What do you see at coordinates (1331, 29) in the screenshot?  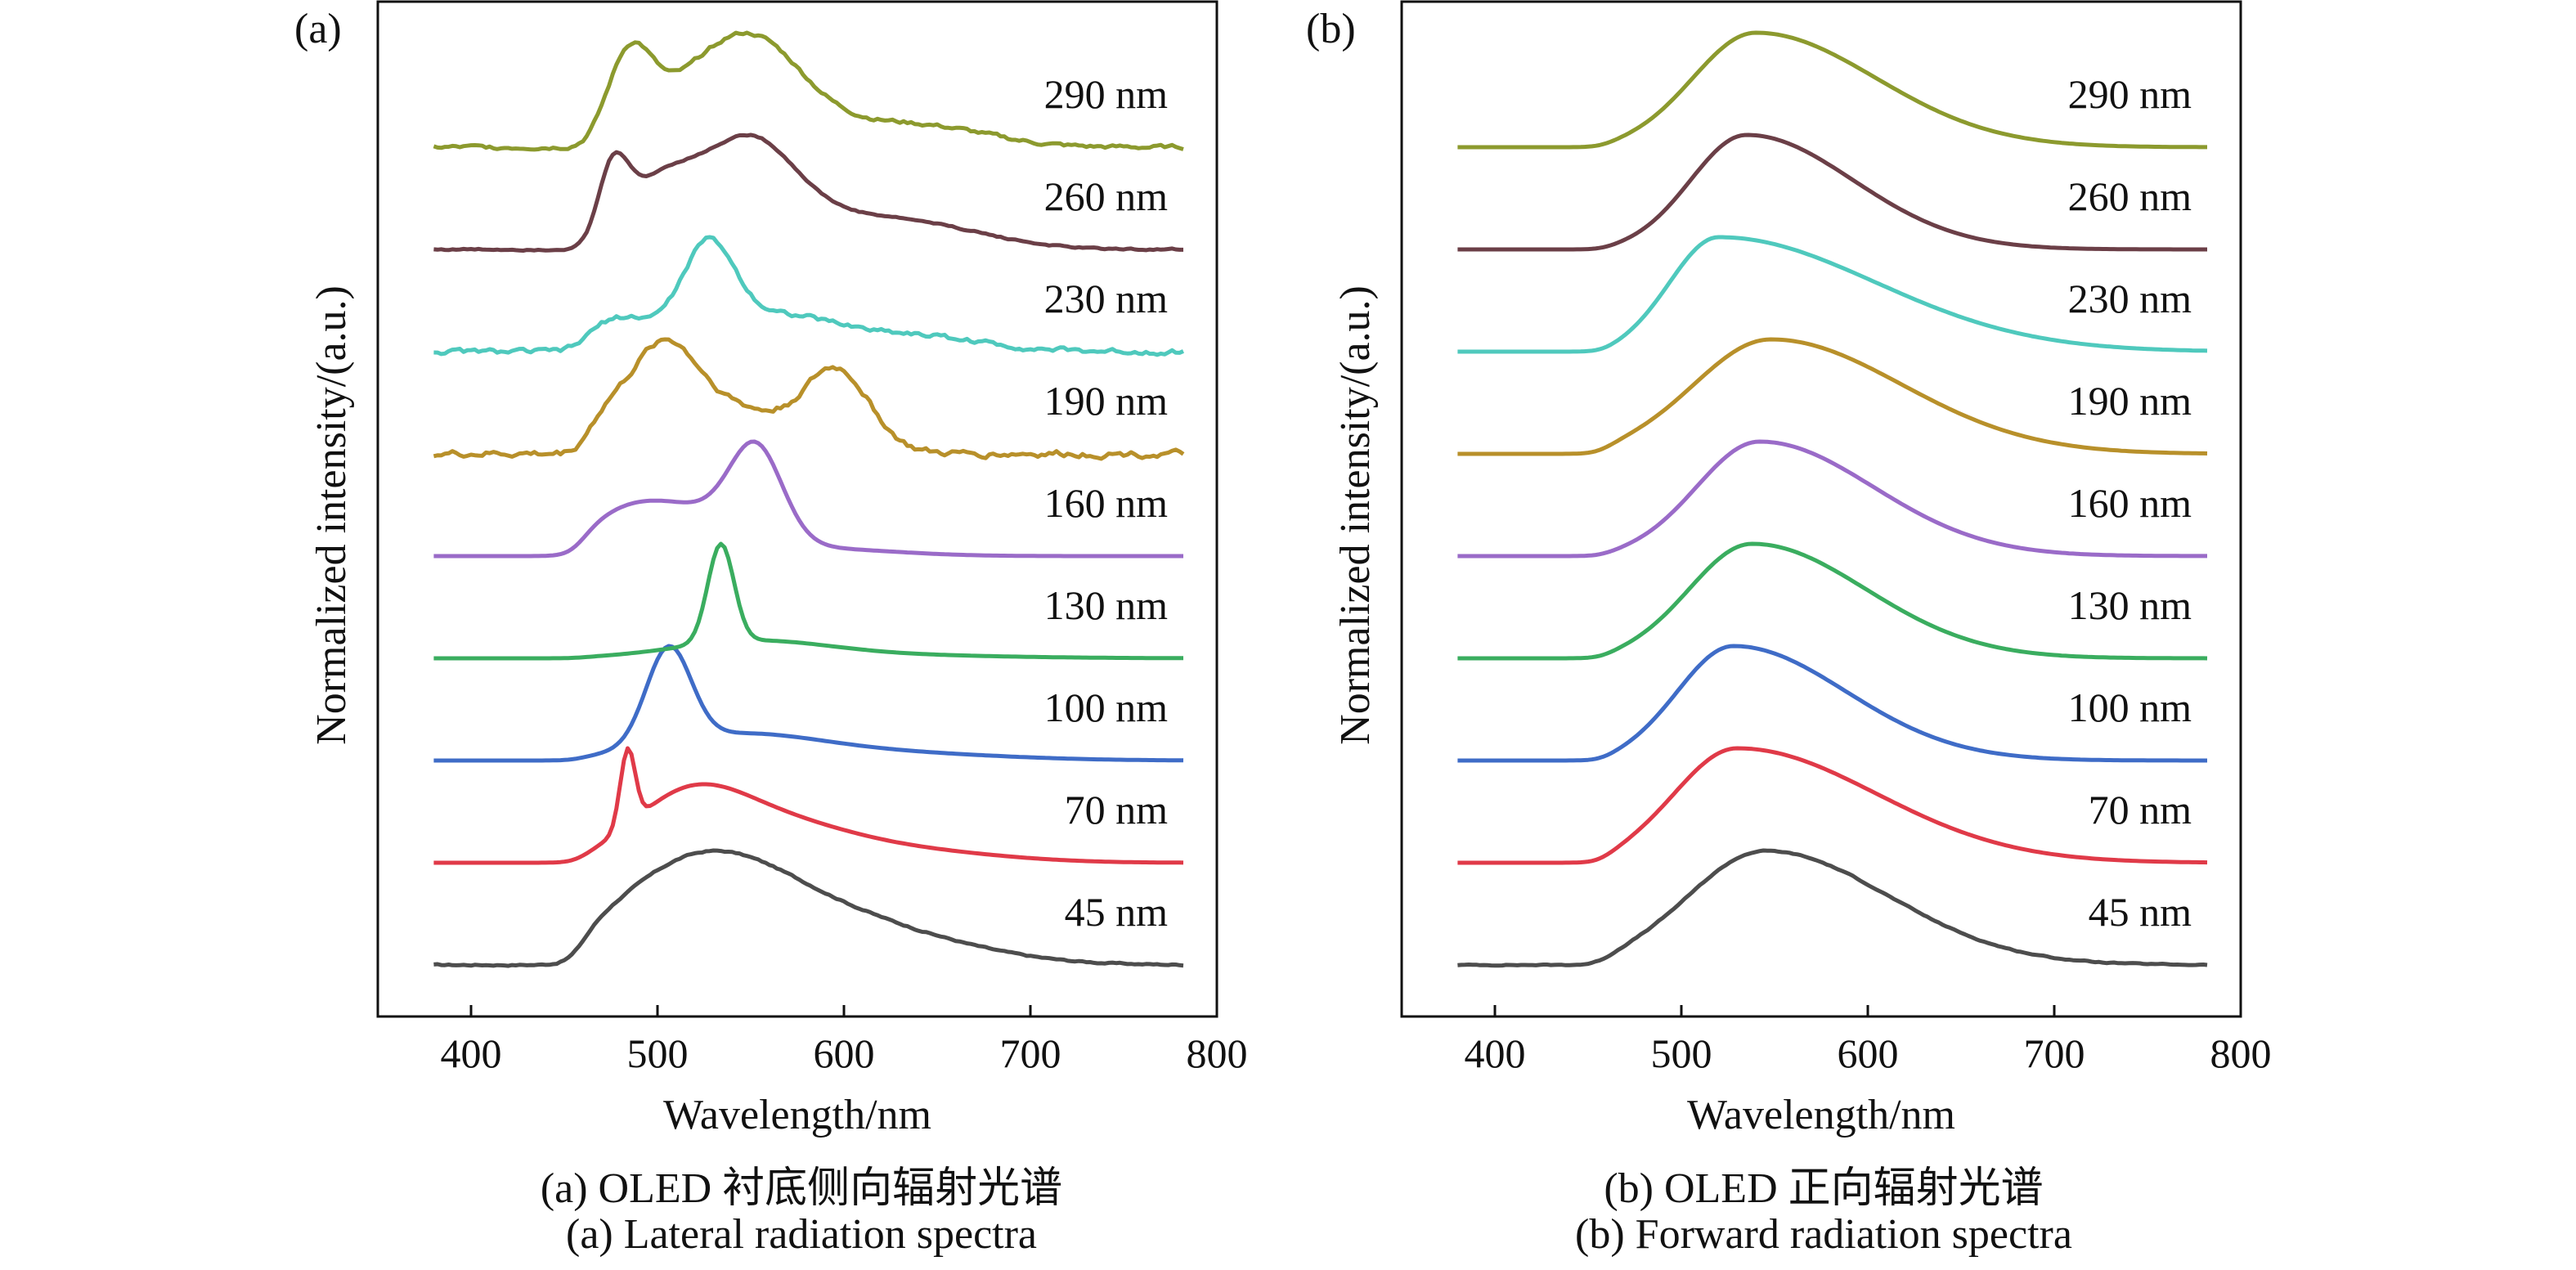 I see `panel-label: (b)` at bounding box center [1331, 29].